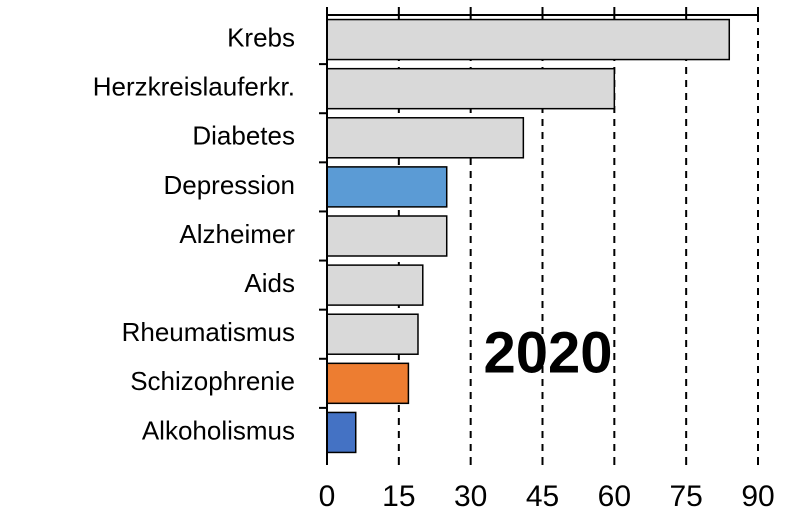 This screenshot has height=517, width=805. Describe the element at coordinates (685, 496) in the screenshot. I see `x-tick-label: 75` at that location.